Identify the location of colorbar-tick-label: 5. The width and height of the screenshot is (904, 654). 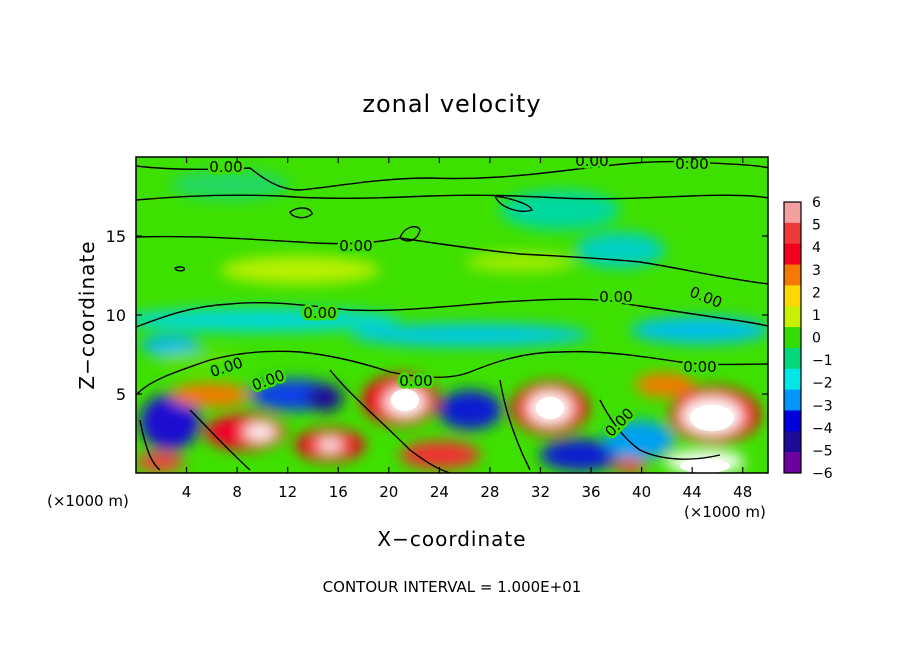
(816, 226).